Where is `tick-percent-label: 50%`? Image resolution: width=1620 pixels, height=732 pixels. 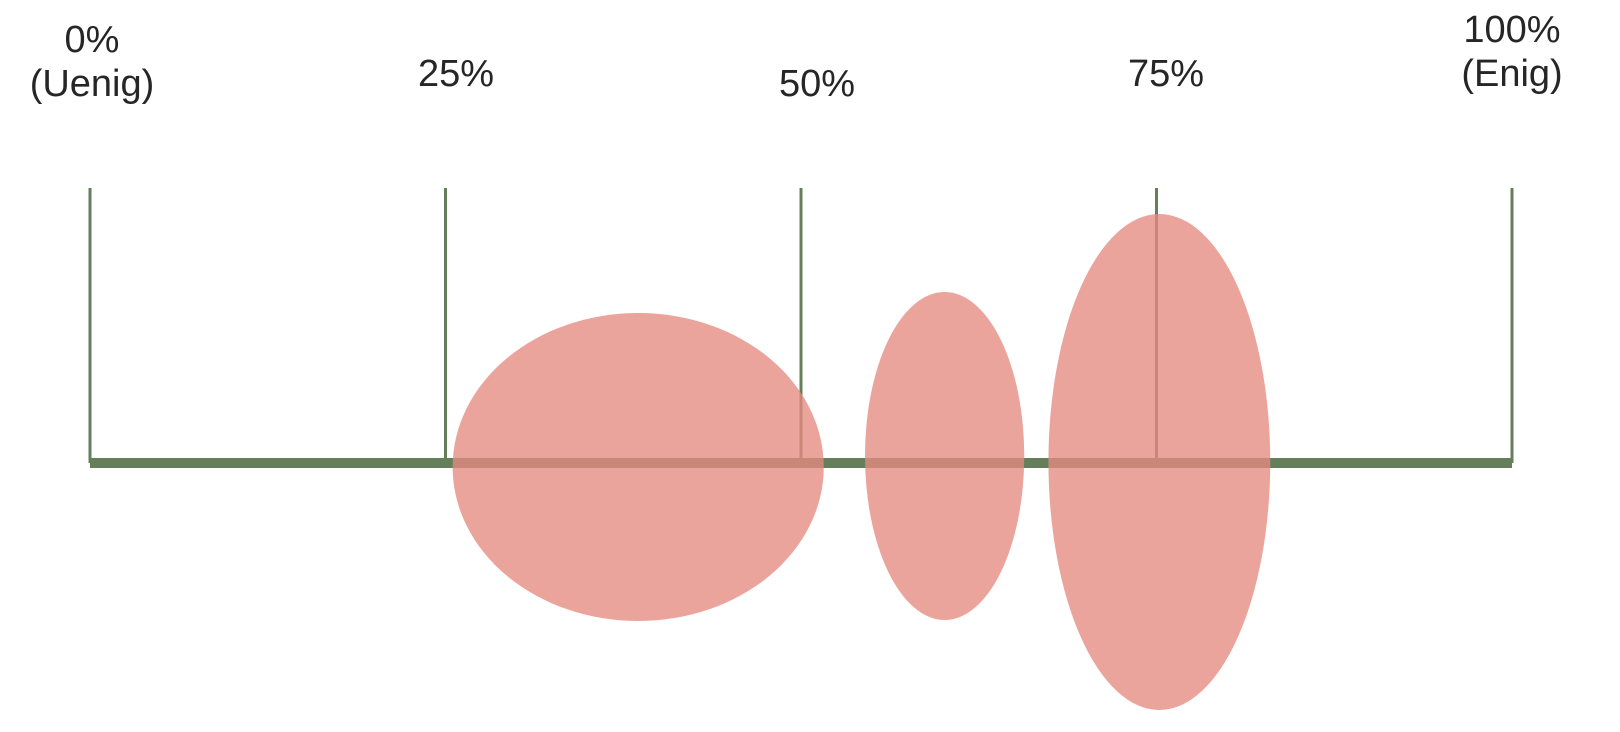
tick-percent-label: 50% is located at coordinates (817, 84).